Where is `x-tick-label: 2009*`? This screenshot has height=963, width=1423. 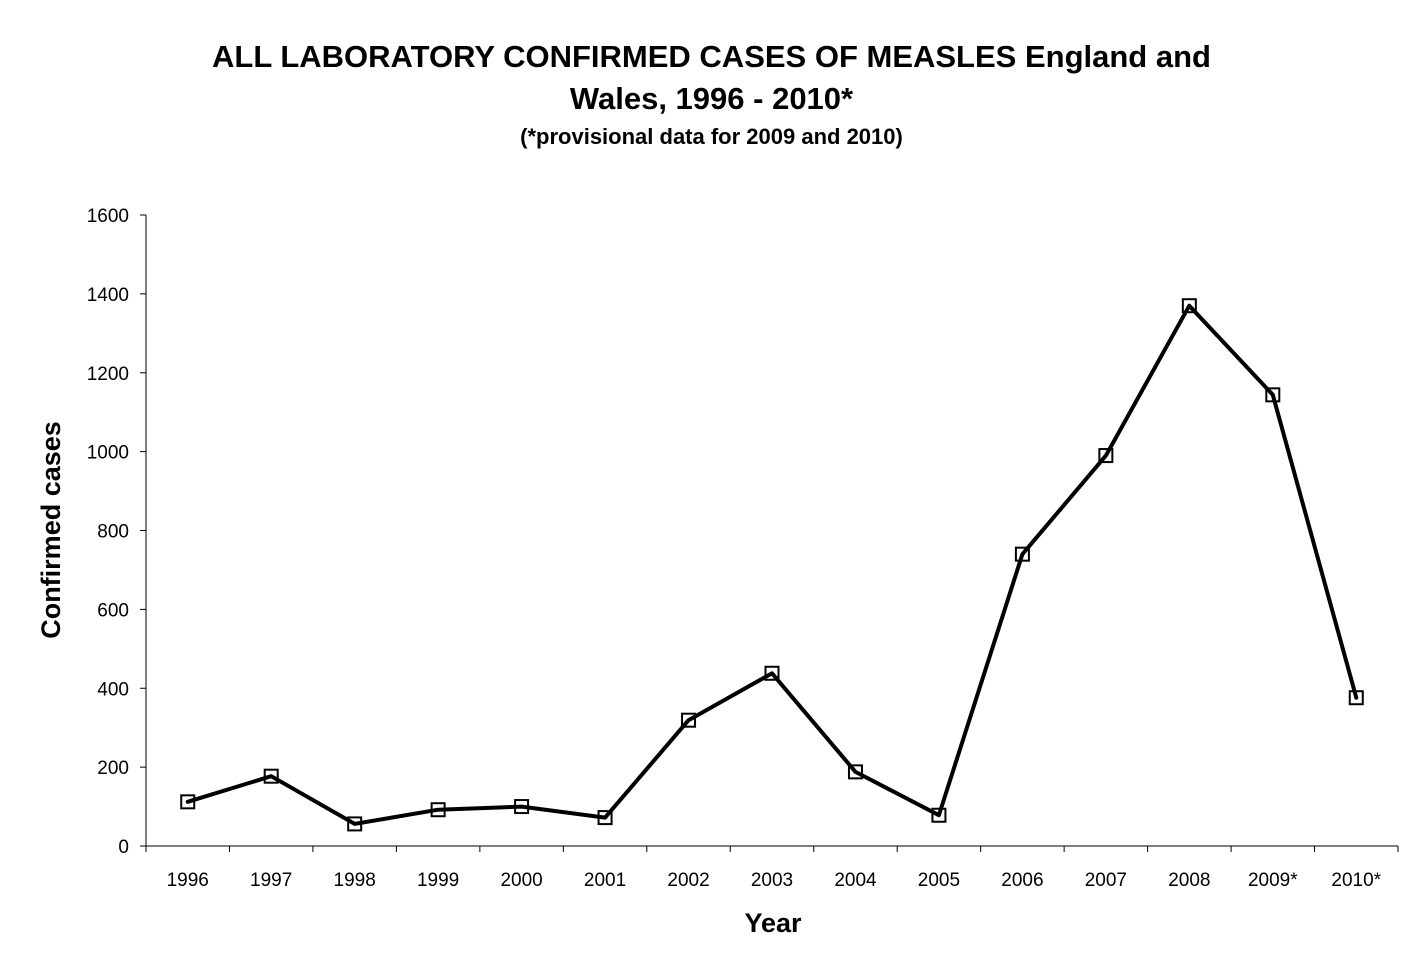 x-tick-label: 2009* is located at coordinates (1273, 880).